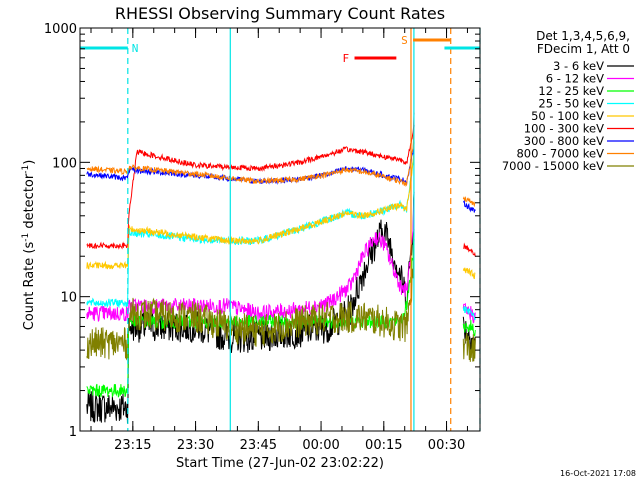 This screenshot has width=640, height=480. Describe the element at coordinates (29, 162) in the screenshot. I see `y-axis-label-end: )` at that location.